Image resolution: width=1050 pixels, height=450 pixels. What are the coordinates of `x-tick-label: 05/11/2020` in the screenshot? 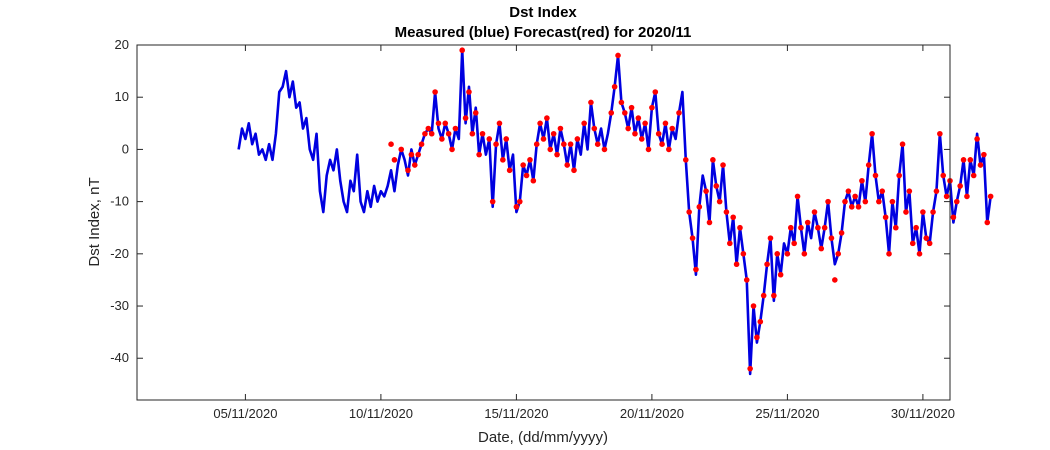 It's located at (245, 413).